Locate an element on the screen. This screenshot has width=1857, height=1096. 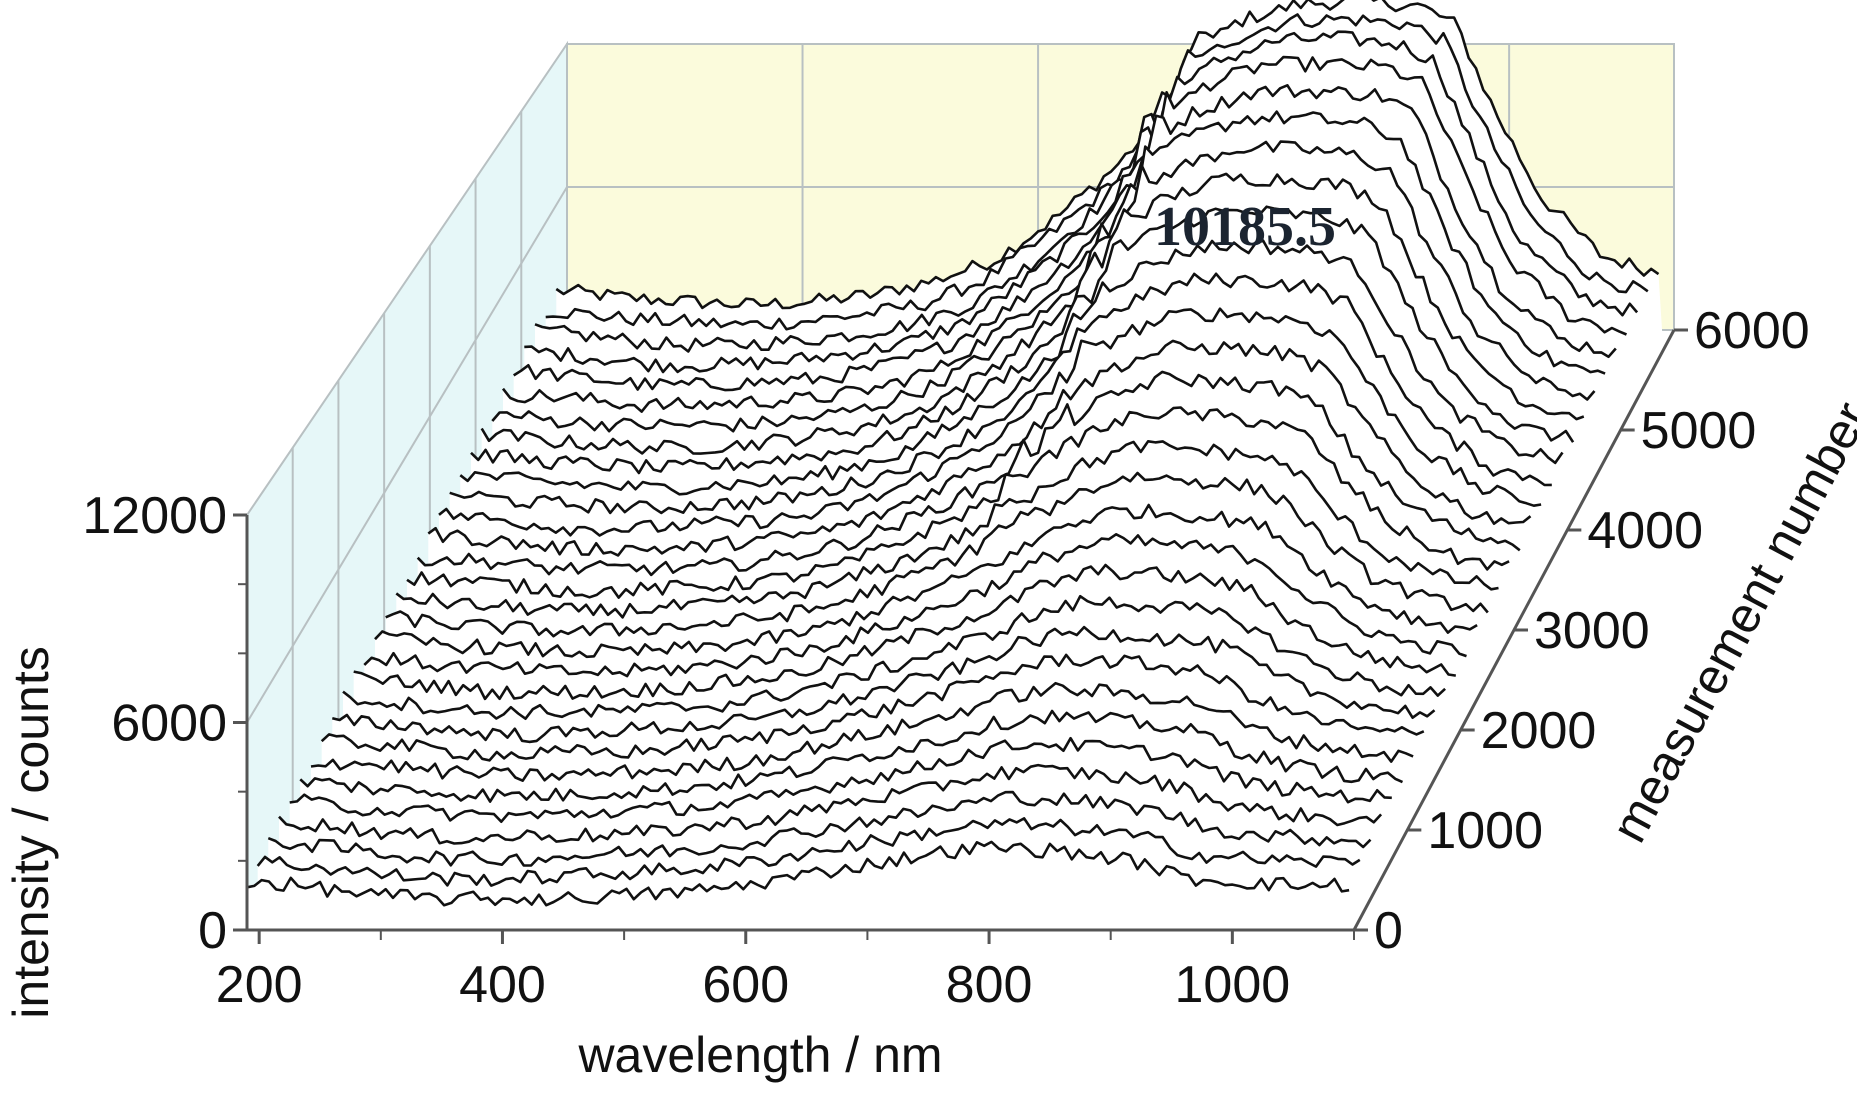
z-tick-label: 0 is located at coordinates (1388, 931).